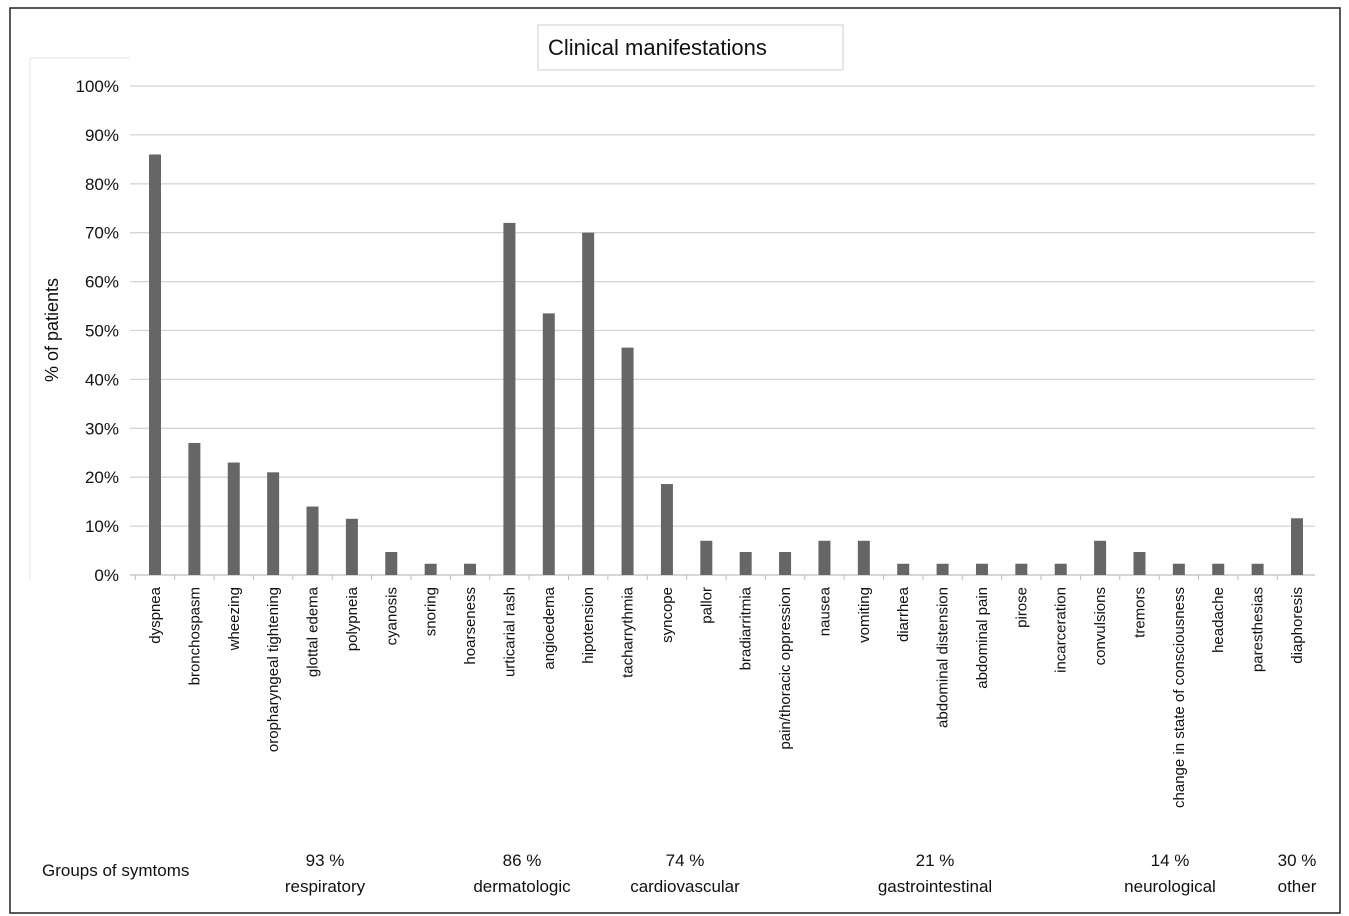 This screenshot has width=1349, height=916. Describe the element at coordinates (1297, 886) in the screenshot. I see `group-name: other` at that location.